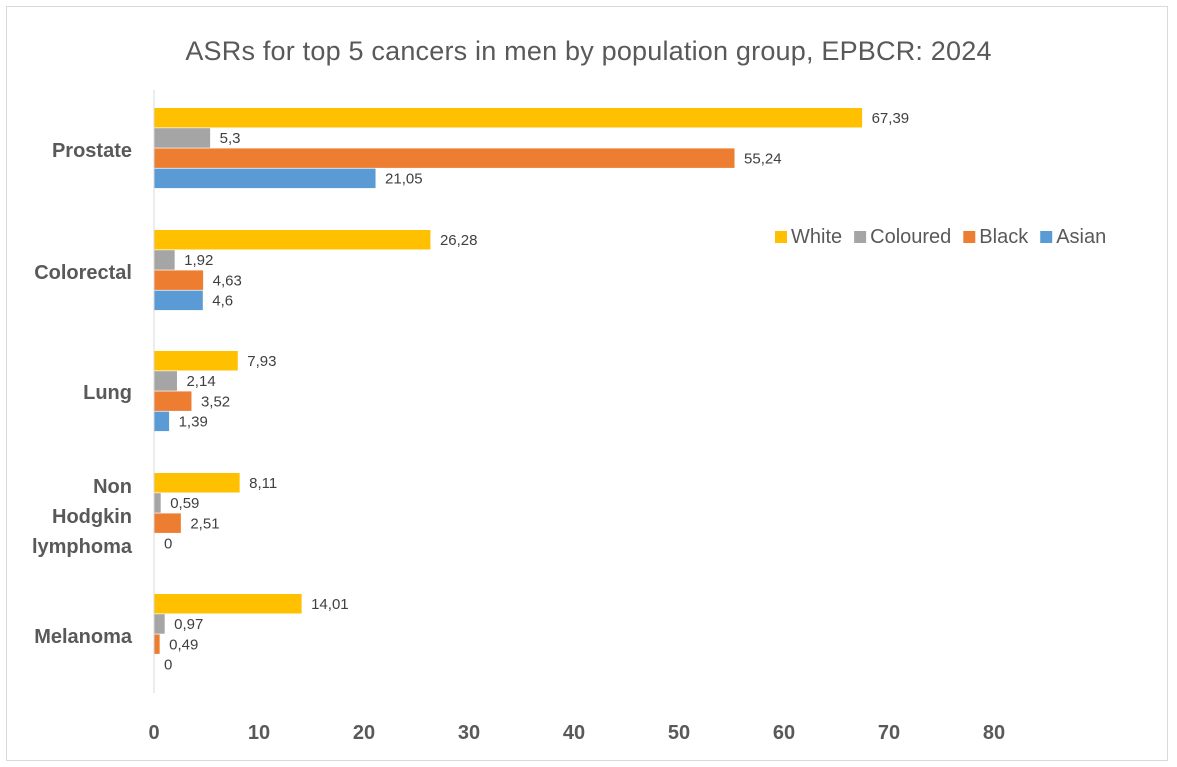 The width and height of the screenshot is (1177, 767). I want to click on legend-swatch-coloured, so click(860, 237).